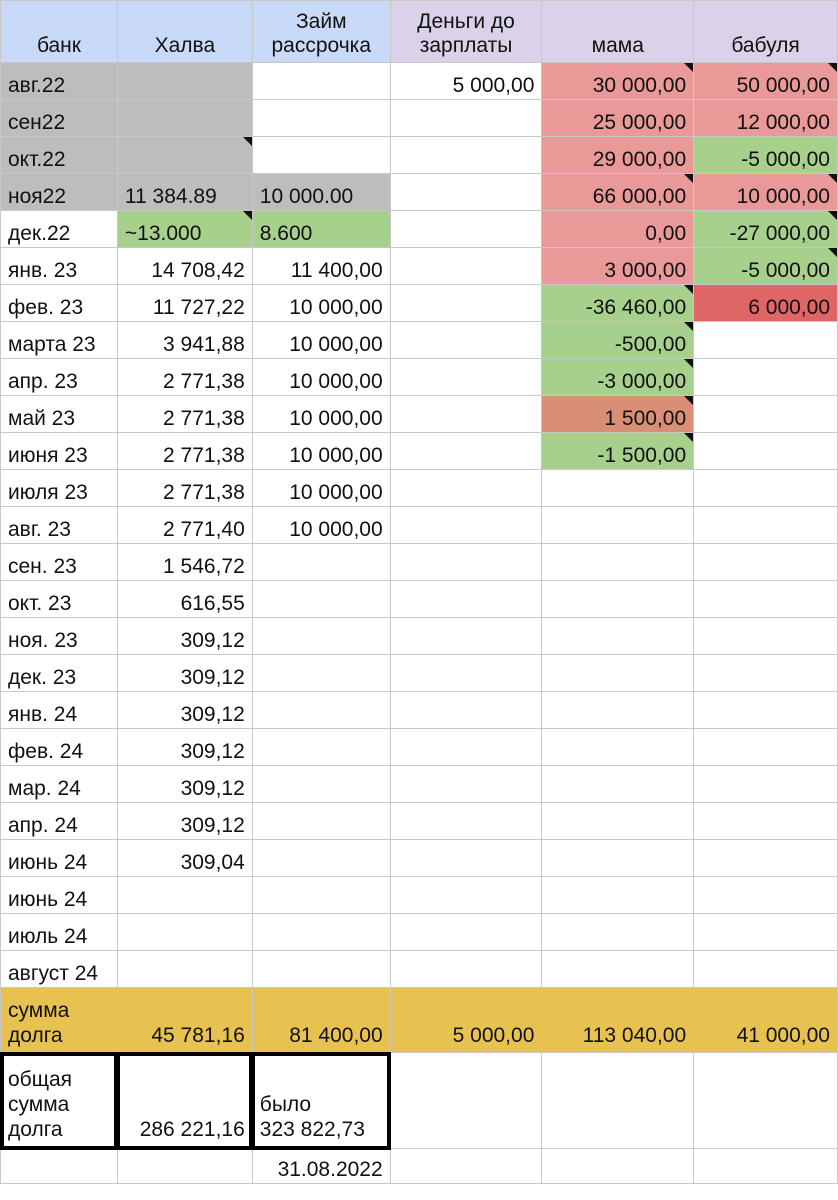  What do you see at coordinates (59, 969) in the screenshot?
I see `row-label: август 24` at bounding box center [59, 969].